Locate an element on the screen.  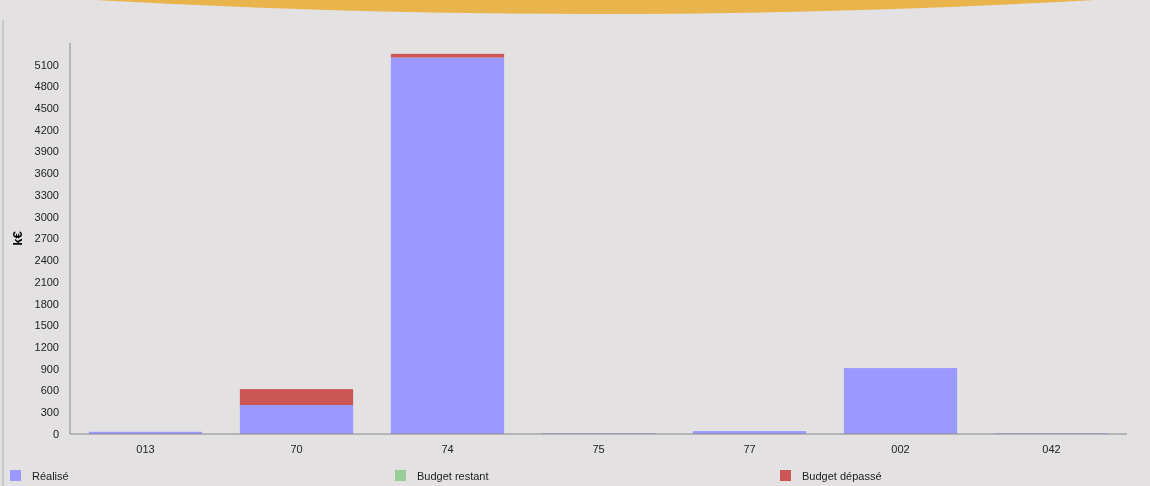
y-tick-label: 2700 is located at coordinates (46, 238).